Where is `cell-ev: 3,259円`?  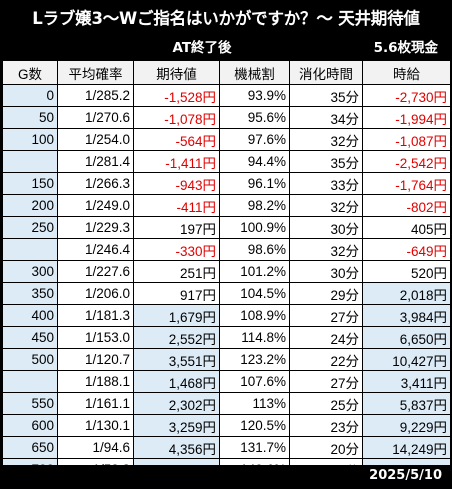
cell-ev: 3,259円 is located at coordinates (176, 425).